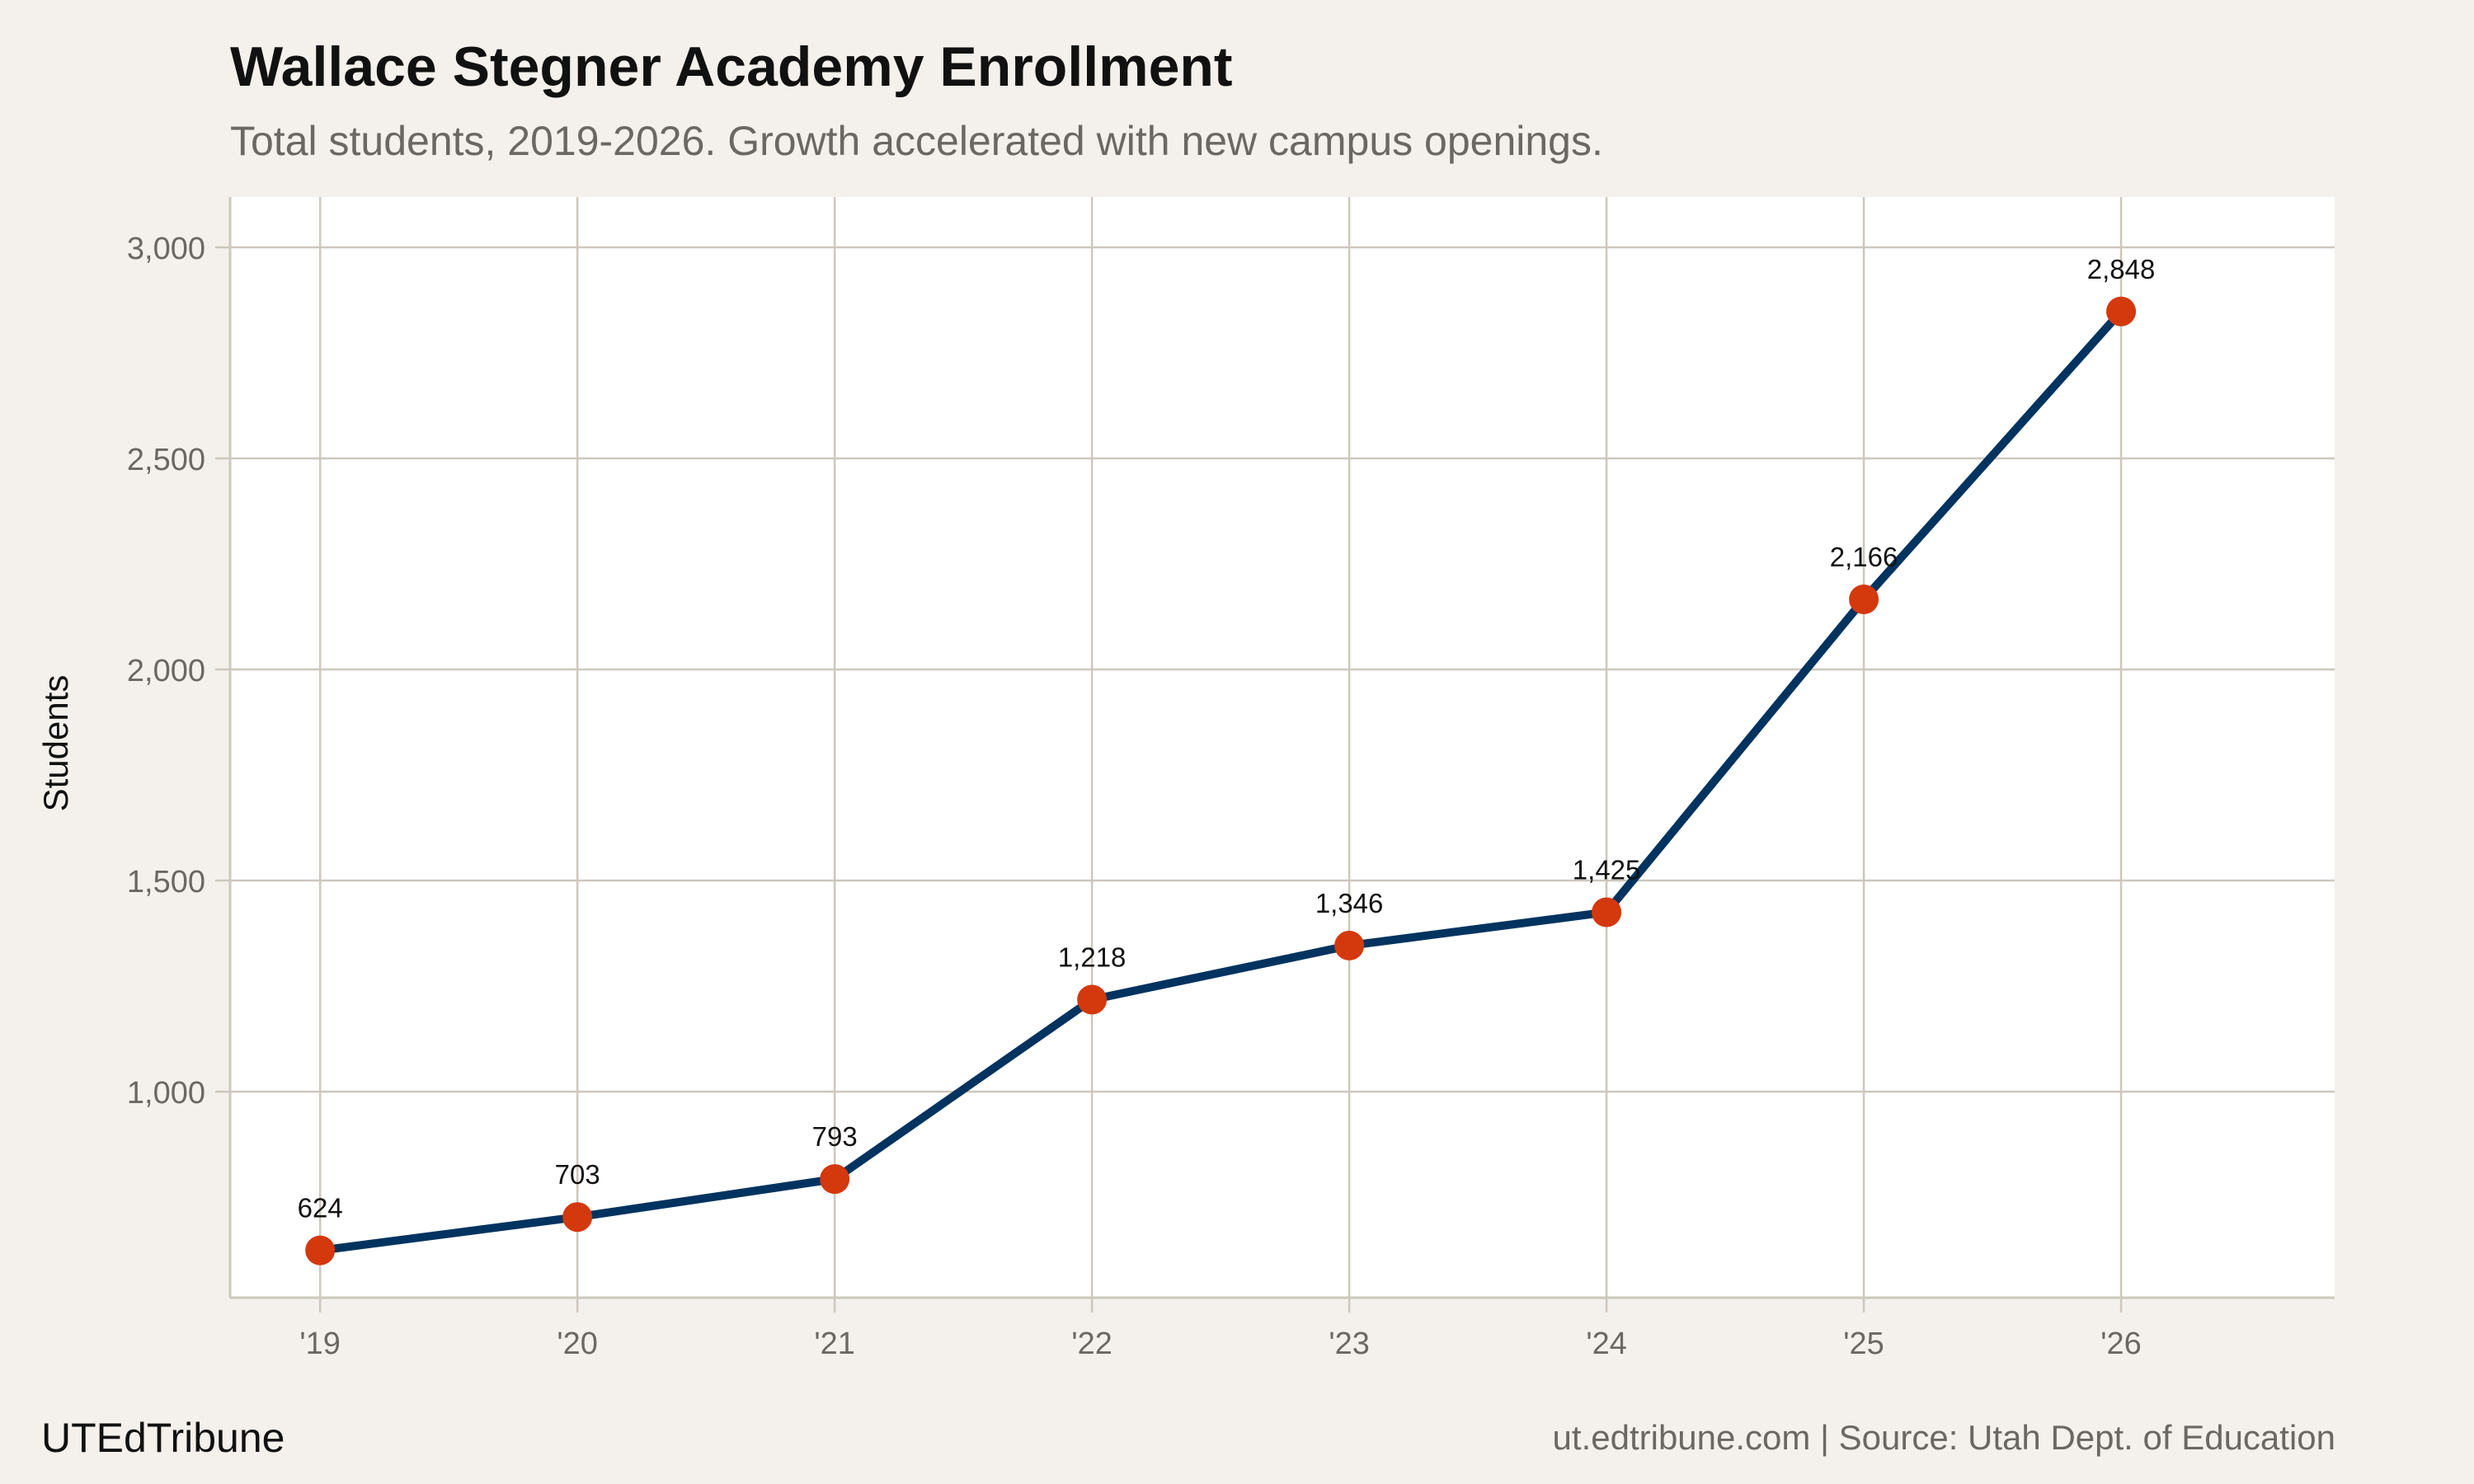 This screenshot has height=1484, width=2474. Describe the element at coordinates (1349, 1344) in the screenshot. I see `x-tick-label: '23` at that location.